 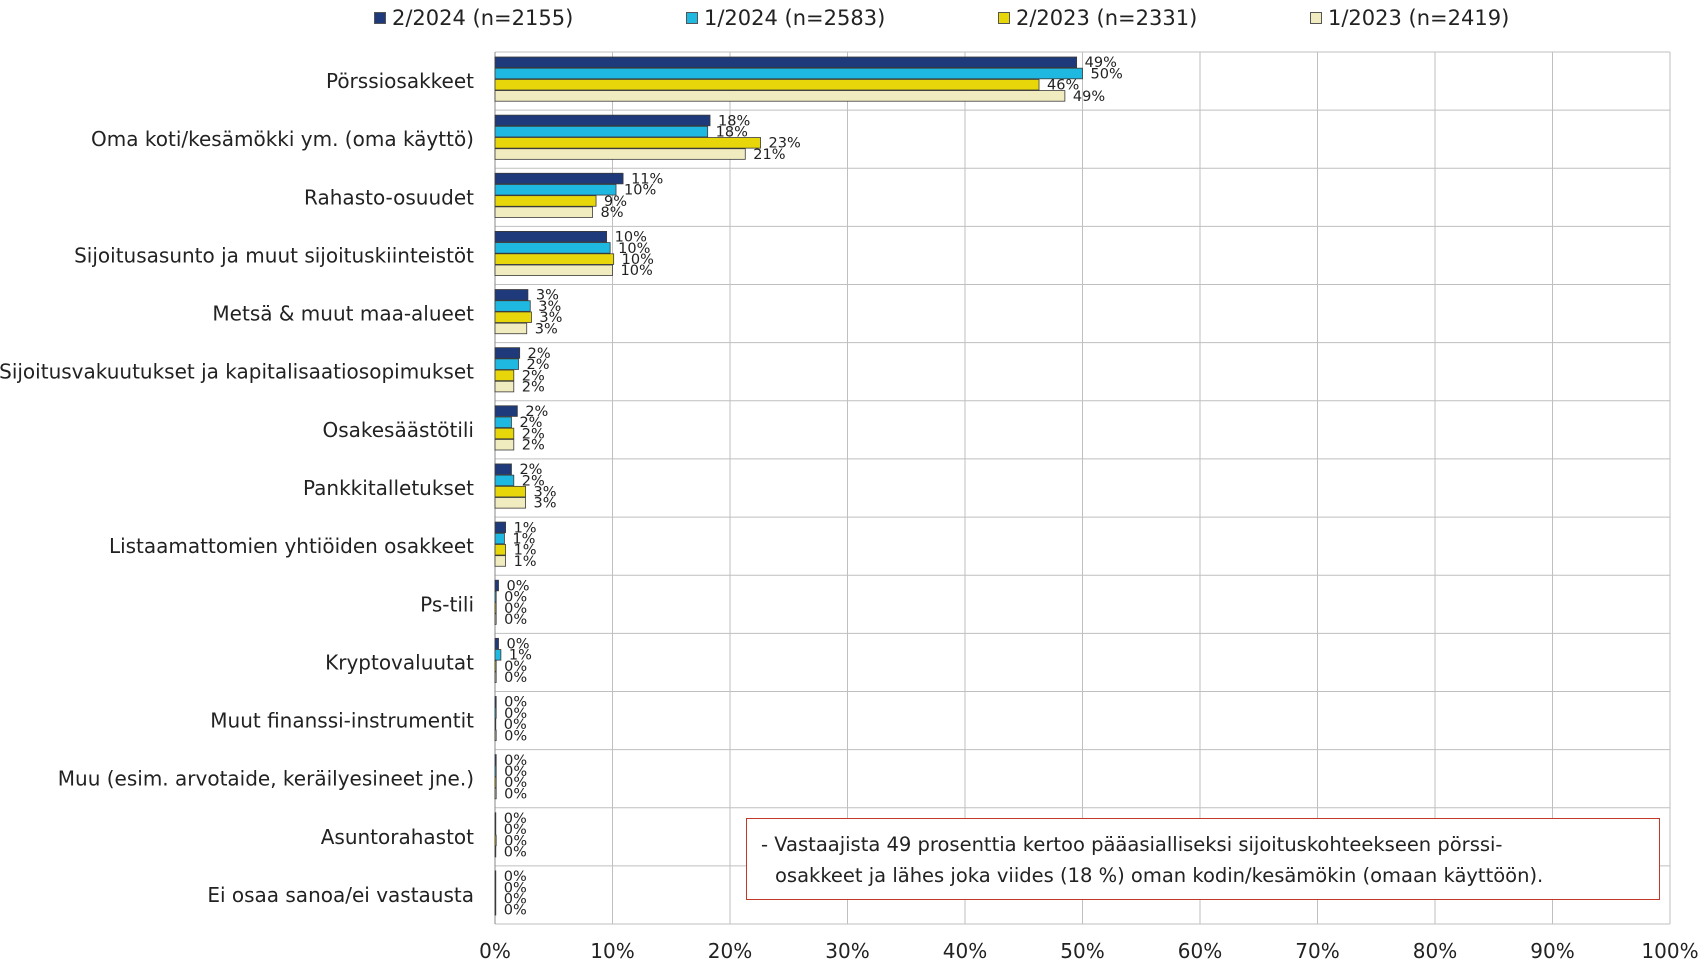 What do you see at coordinates (483, 18) in the screenshot?
I see `legend-label: 2/2024 (n=2155)` at bounding box center [483, 18].